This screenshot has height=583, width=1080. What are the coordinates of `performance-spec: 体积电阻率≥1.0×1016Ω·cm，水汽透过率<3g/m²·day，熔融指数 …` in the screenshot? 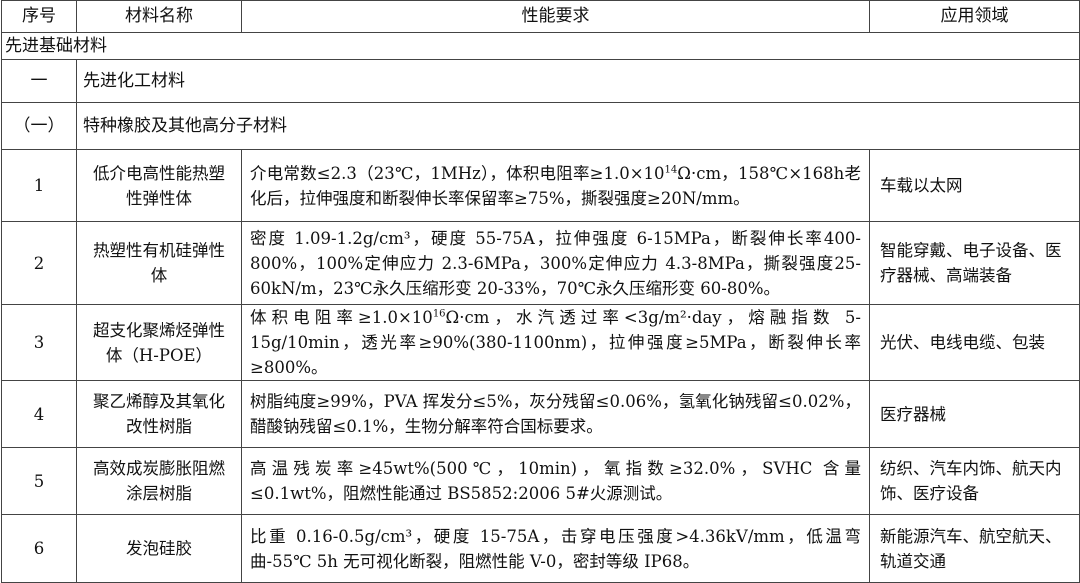 It's located at (555, 342).